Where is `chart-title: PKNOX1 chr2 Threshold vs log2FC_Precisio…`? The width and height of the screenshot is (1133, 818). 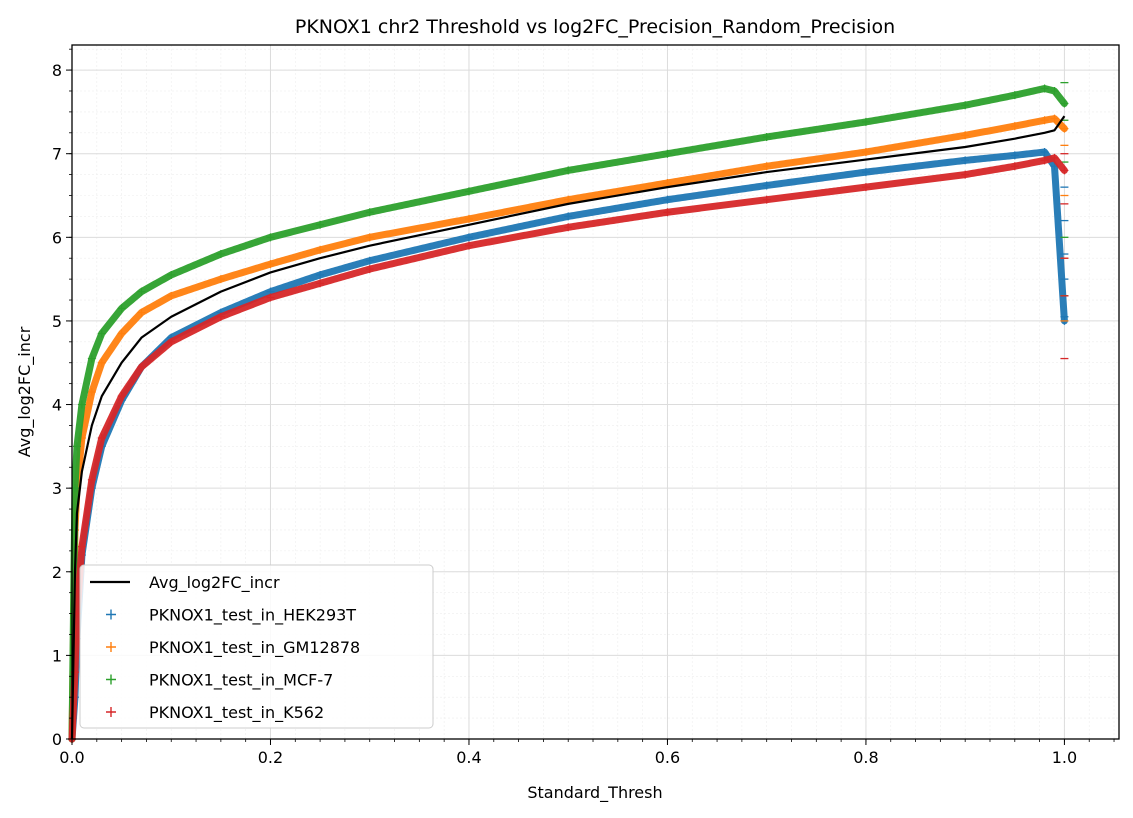
chart-title: PKNOX1 chr2 Threshold vs log2FC_Precisio… is located at coordinates (595, 27).